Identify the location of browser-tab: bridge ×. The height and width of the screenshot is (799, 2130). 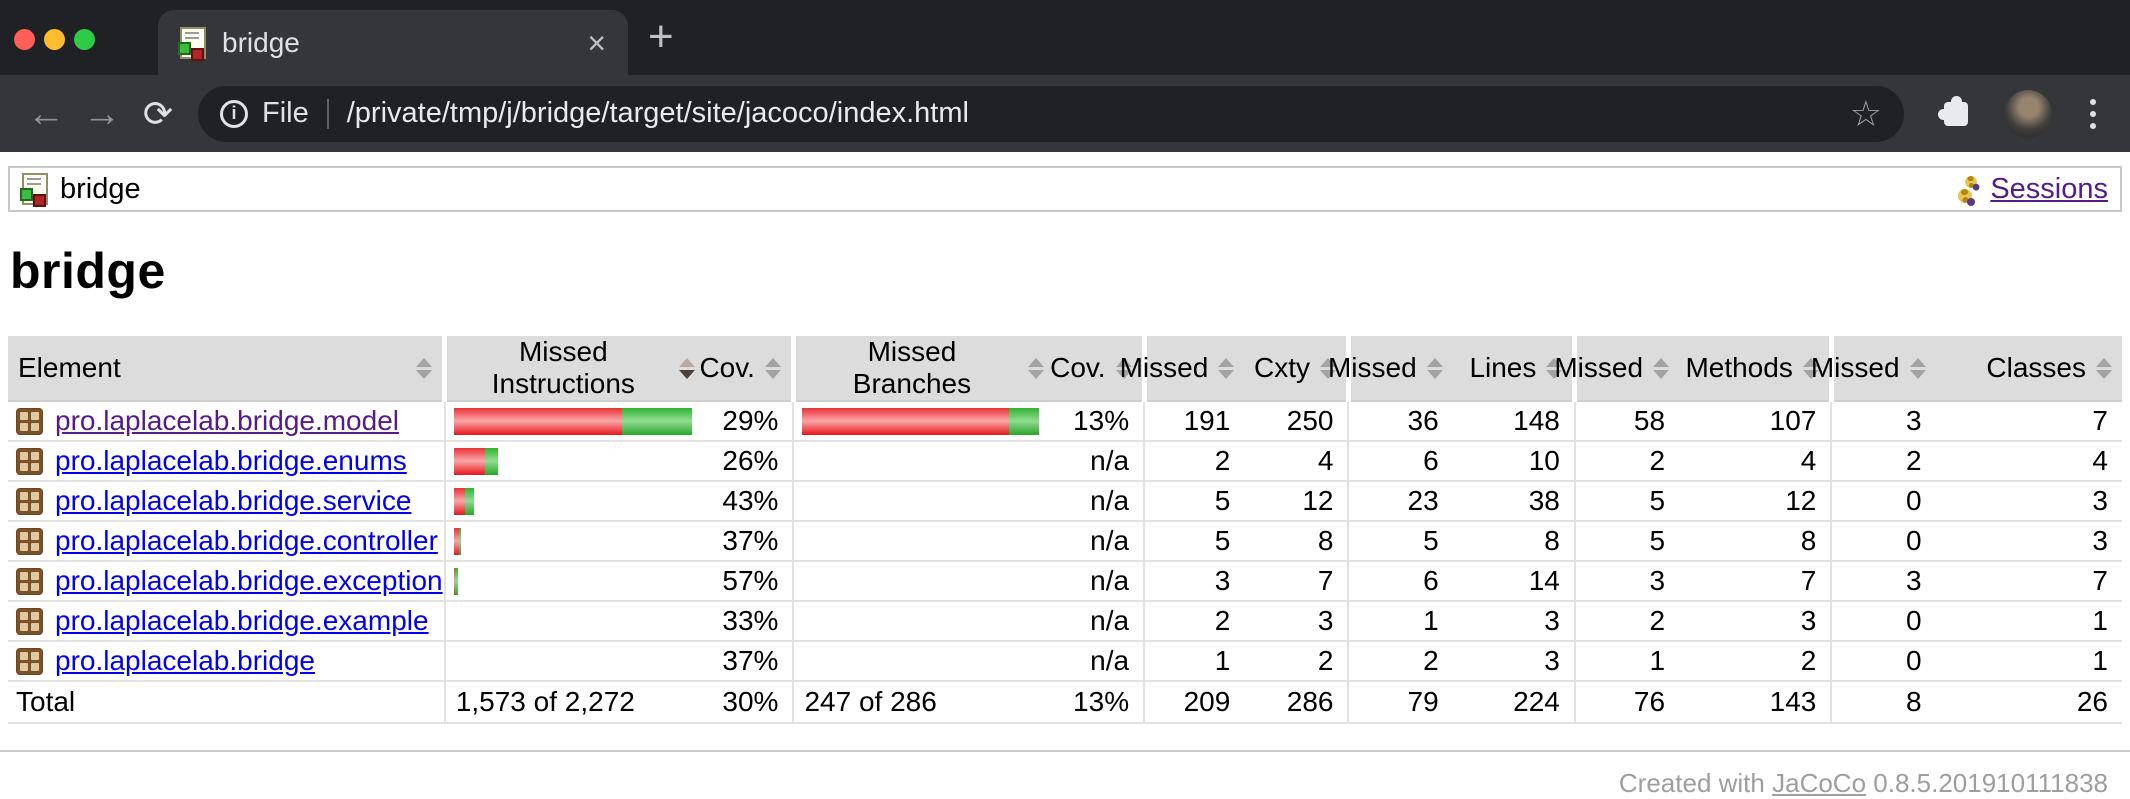
(393, 42).